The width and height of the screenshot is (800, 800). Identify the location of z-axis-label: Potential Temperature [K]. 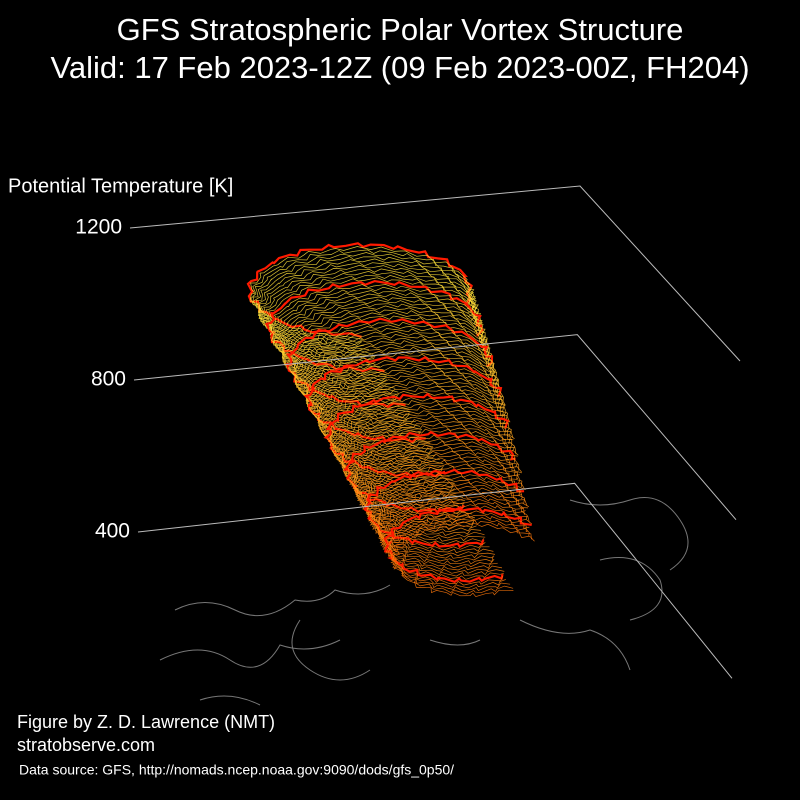
(120, 186).